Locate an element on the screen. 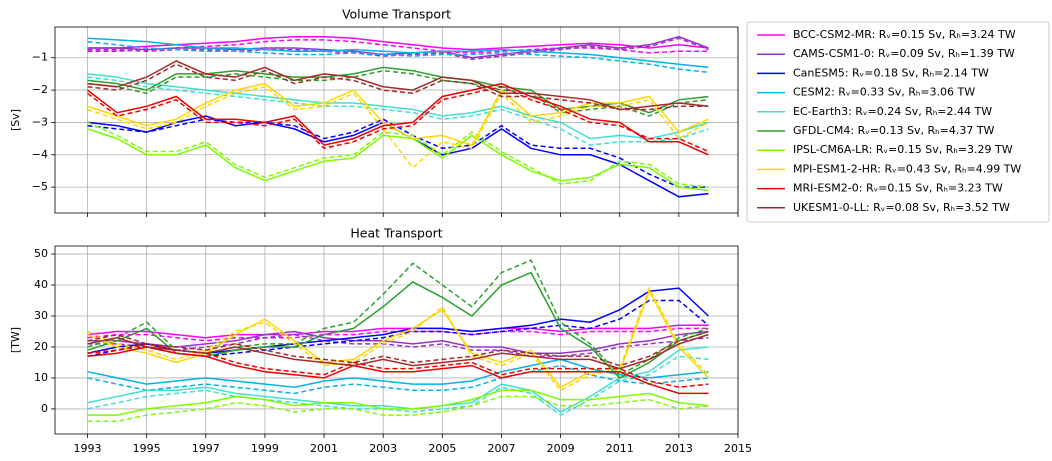 The width and height of the screenshot is (1052, 461). y-tick-label: 0 is located at coordinates (44, 408).